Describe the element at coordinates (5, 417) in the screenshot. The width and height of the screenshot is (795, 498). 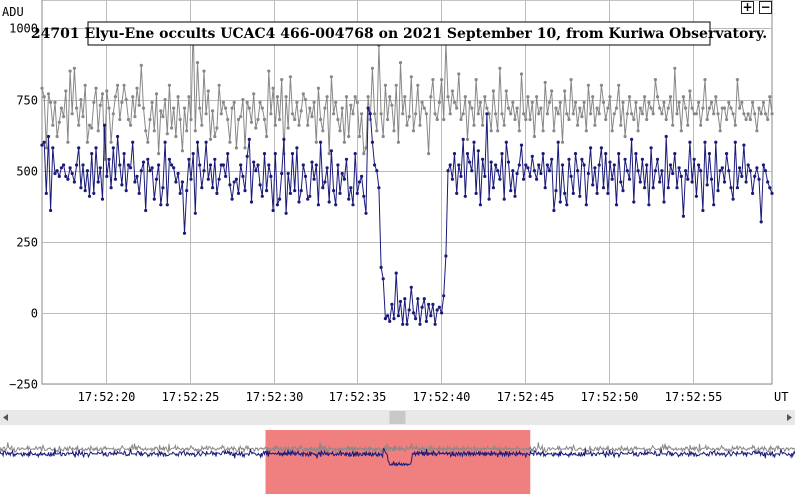
I see `scroll-left-arrow-icon` at that location.